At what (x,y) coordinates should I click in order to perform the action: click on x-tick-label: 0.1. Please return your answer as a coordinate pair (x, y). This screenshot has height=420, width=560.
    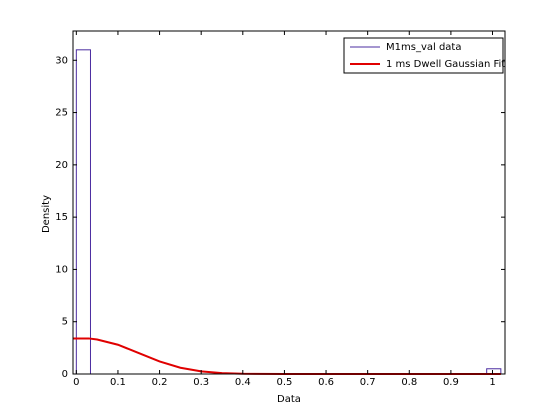
    Looking at the image, I should click on (118, 382).